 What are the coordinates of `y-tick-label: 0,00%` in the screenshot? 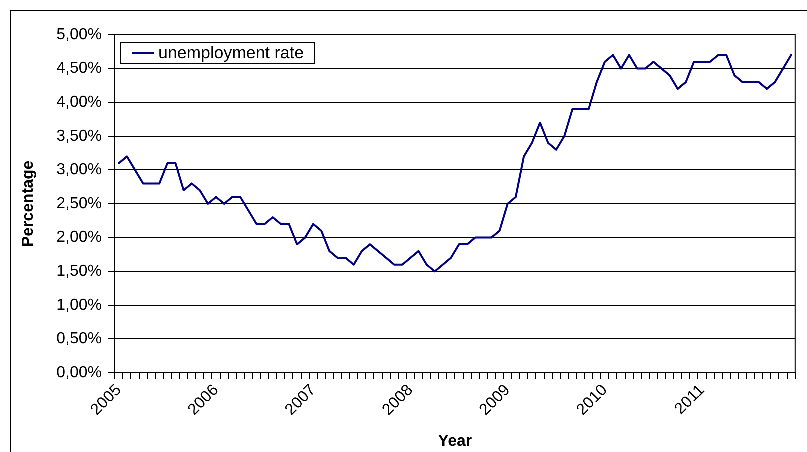 It's located at (79, 373).